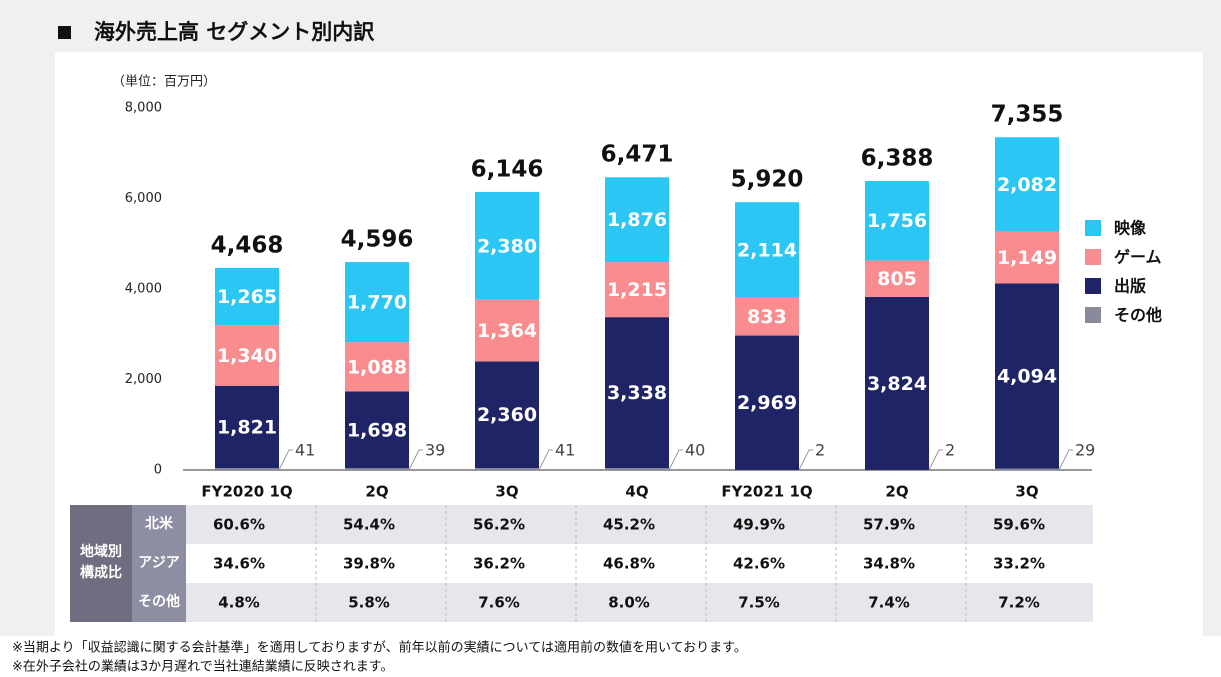  Describe the element at coordinates (377, 303) in the screenshot. I see `value-label: 1,770` at that location.